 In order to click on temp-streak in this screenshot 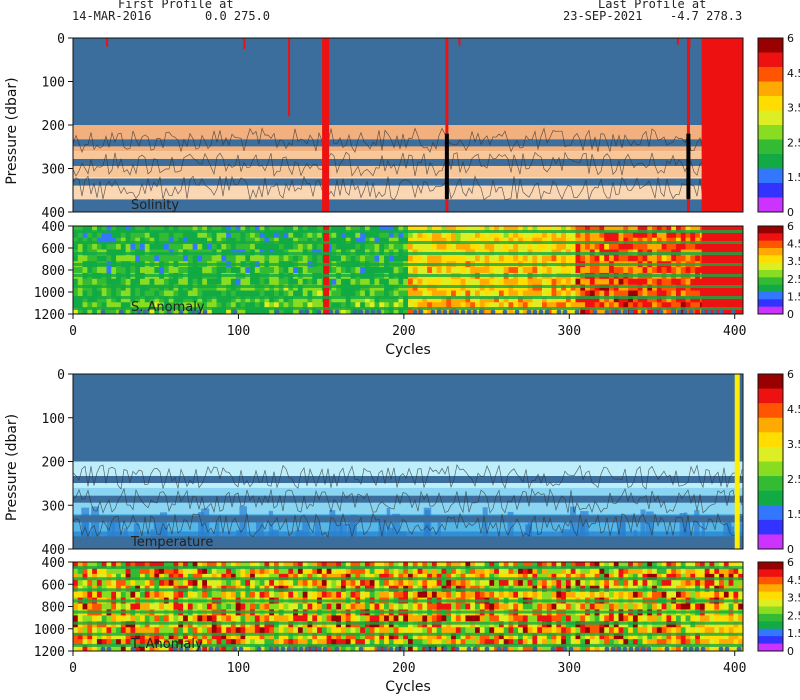, I will do `click(727, 532)`.